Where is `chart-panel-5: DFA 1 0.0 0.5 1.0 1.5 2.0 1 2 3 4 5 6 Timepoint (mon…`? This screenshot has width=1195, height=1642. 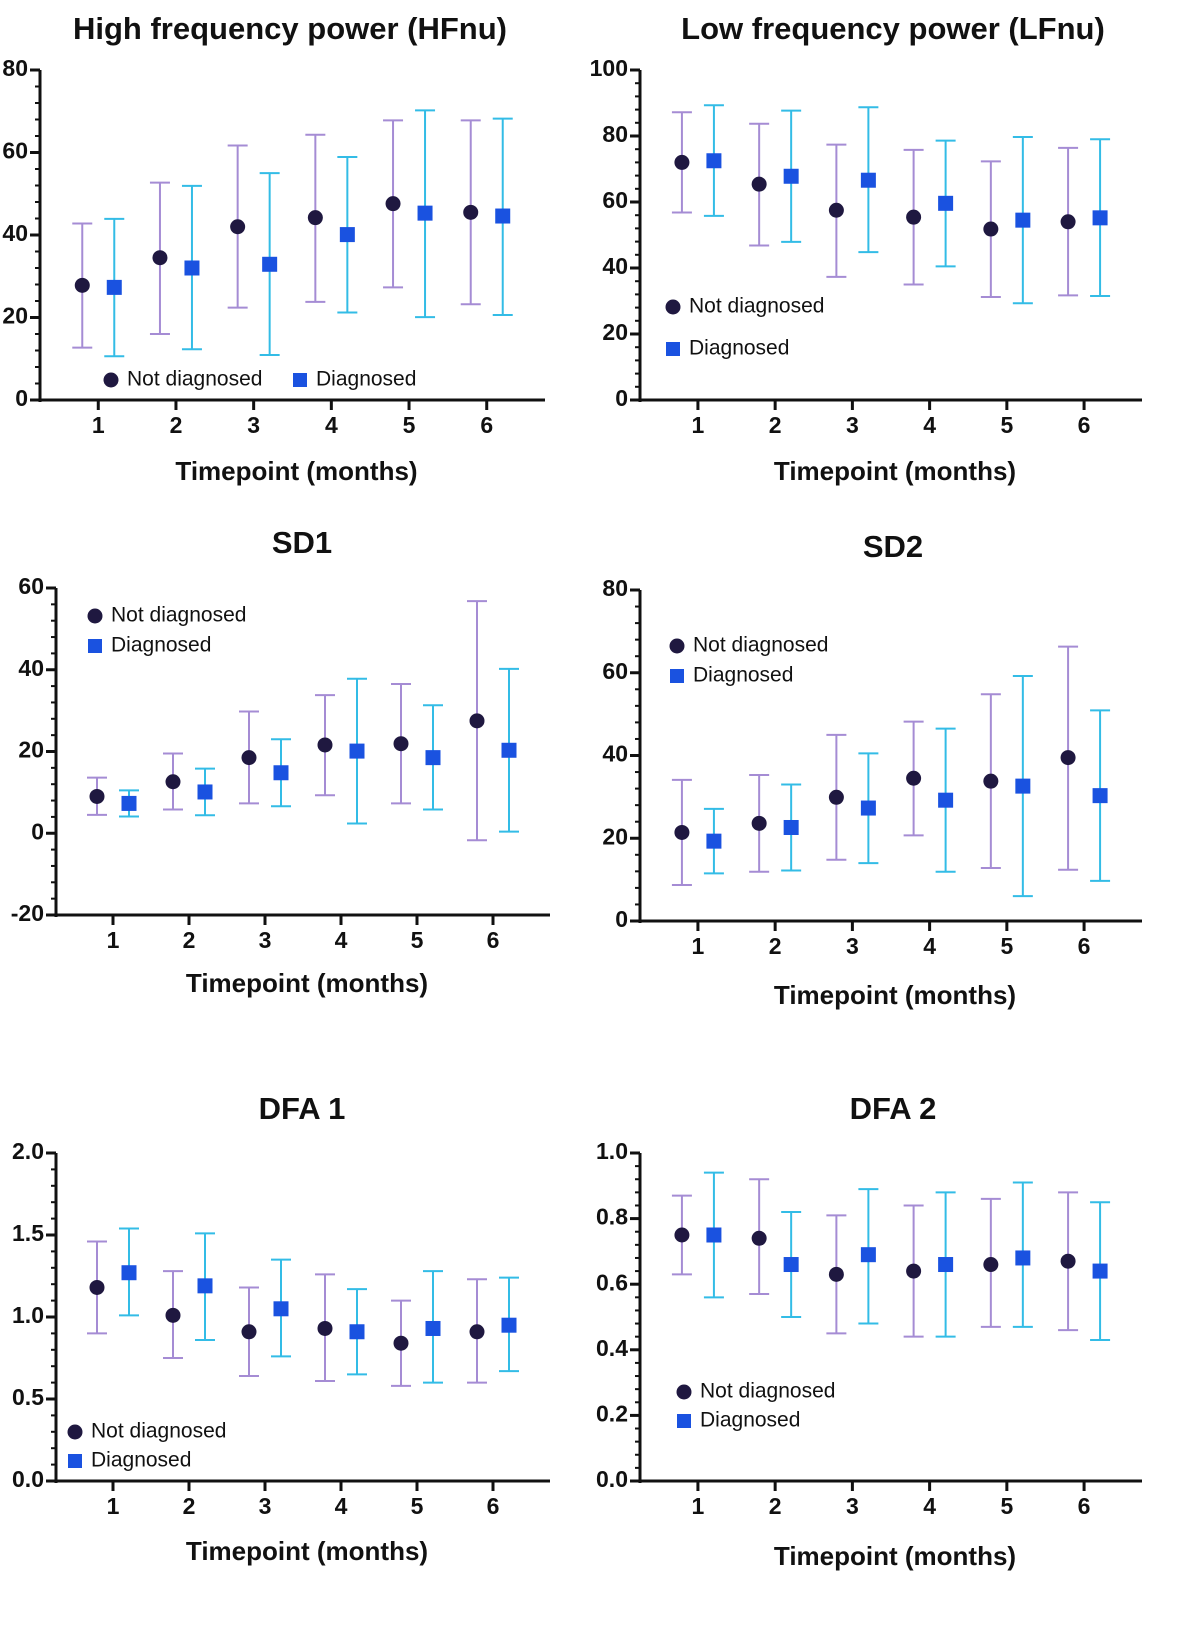
chart-panel-5: DFA 1 0.0 0.5 1.0 1.5 2.0 1 2 3 4 5 6 Timepoint (mon… is located at coordinates (281, 1328).